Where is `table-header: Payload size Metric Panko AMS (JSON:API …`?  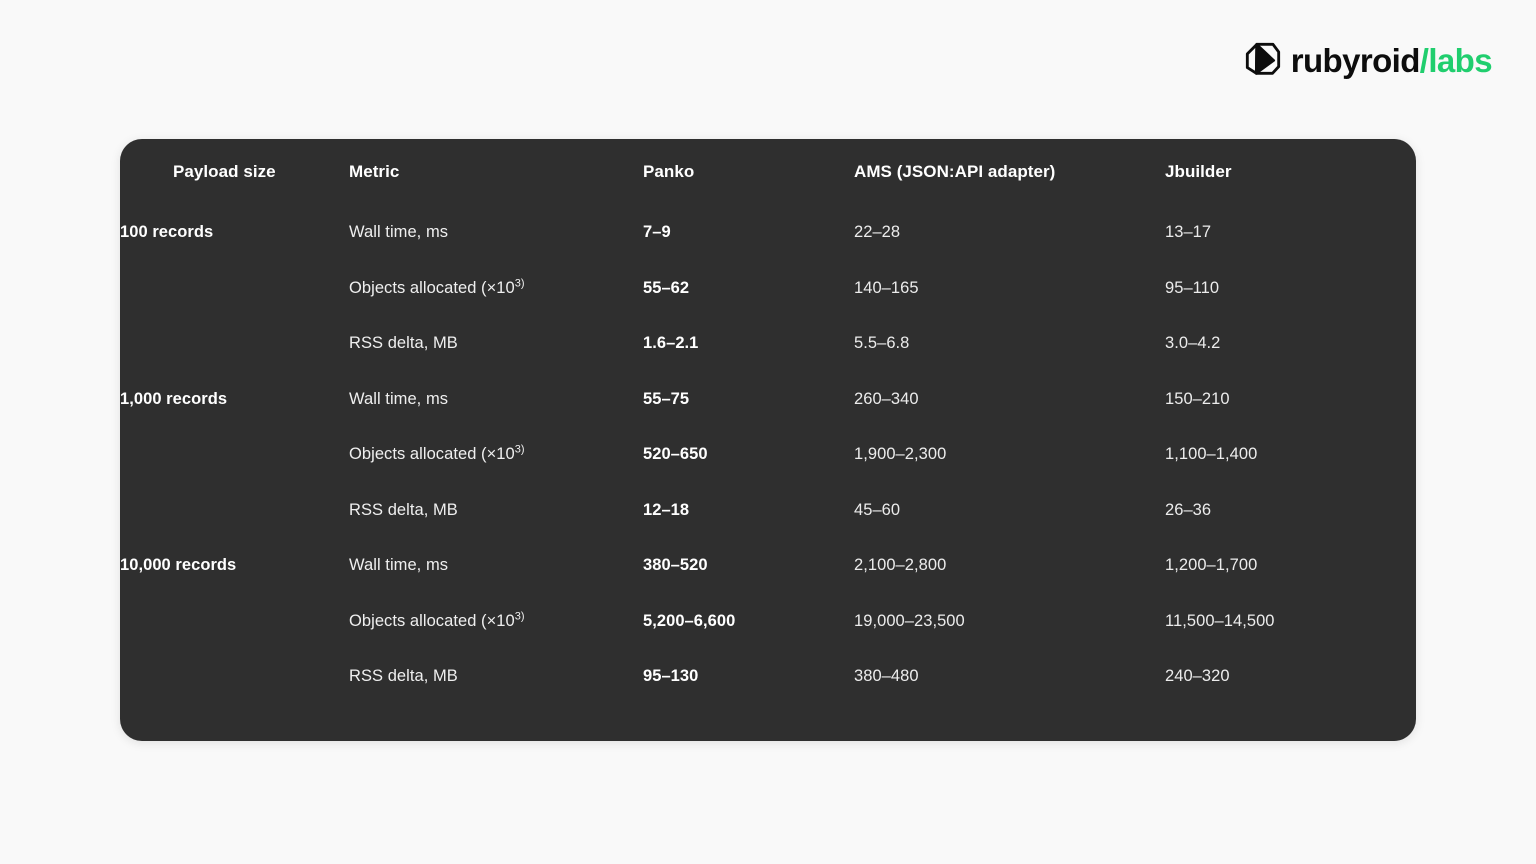 table-header: Payload size Metric Panko AMS (JSON:API … is located at coordinates (768, 172).